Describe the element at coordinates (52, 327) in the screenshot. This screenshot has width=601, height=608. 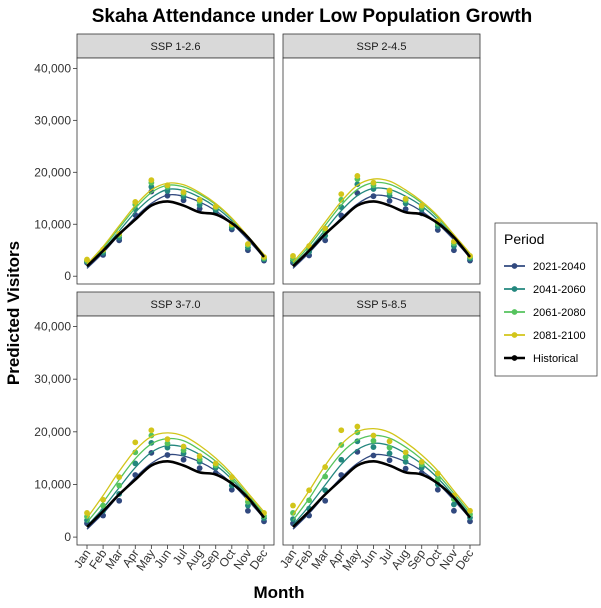
I see `y-tick-label: 40,000` at that location.